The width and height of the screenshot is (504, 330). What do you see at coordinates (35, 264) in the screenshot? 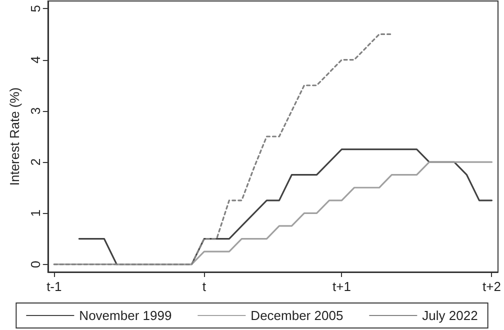
I see `y-tick-label: 0` at bounding box center [35, 264].